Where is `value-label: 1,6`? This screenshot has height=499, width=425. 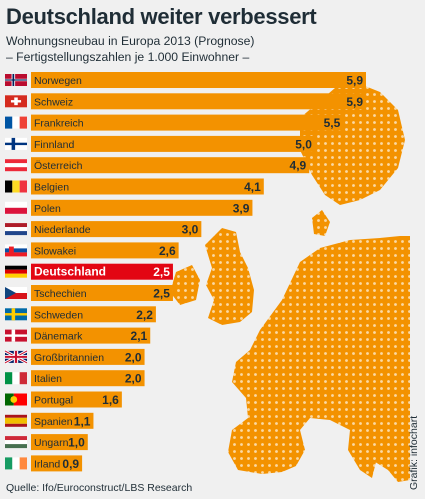
value-label: 1,6 is located at coordinates (110, 400).